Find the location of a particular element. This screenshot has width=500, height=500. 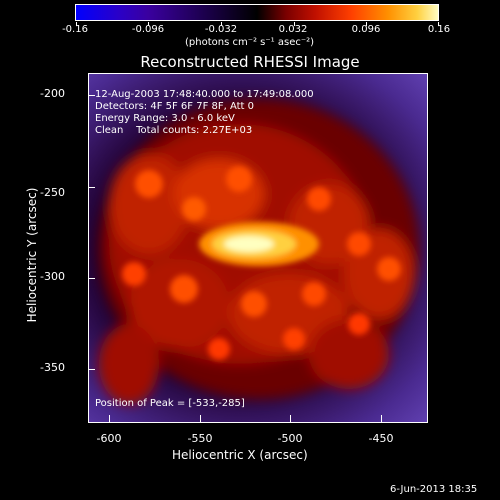

x-axis-label: Heliocentric X (arcsec) is located at coordinates (240, 455).